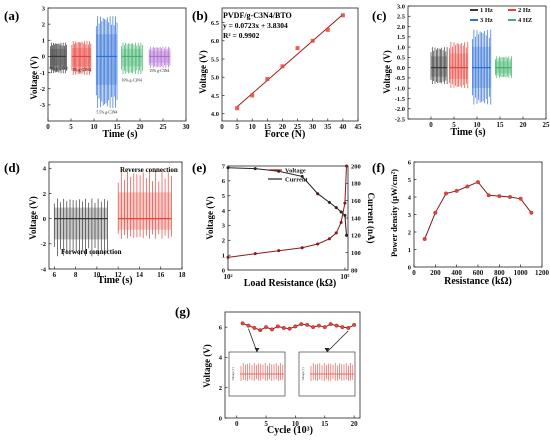  Describe the element at coordinates (401, 37) in the screenshot. I see `panel-c-ytick-label: 1.5` at that location.